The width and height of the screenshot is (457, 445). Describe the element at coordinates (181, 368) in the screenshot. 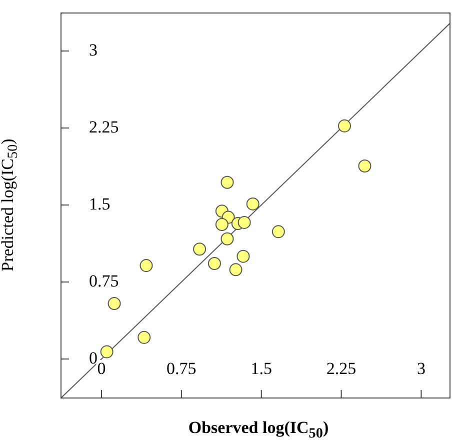

I see `x-tick-label: 0.75` at that location.